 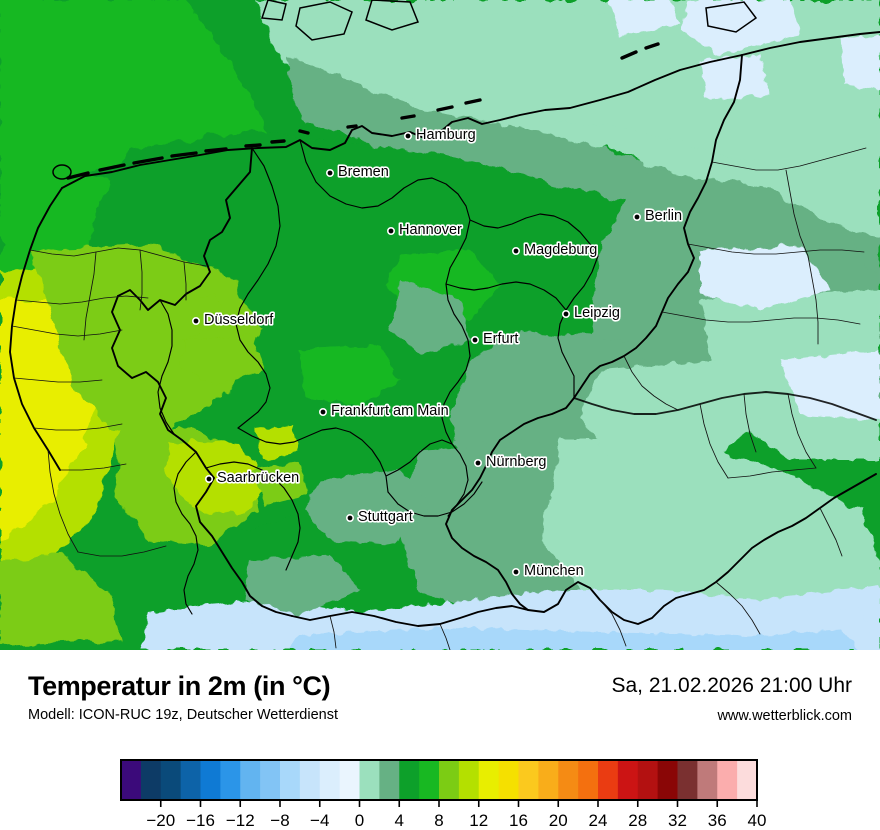 I want to click on city-marker: Nürnberg, so click(x=510, y=461).